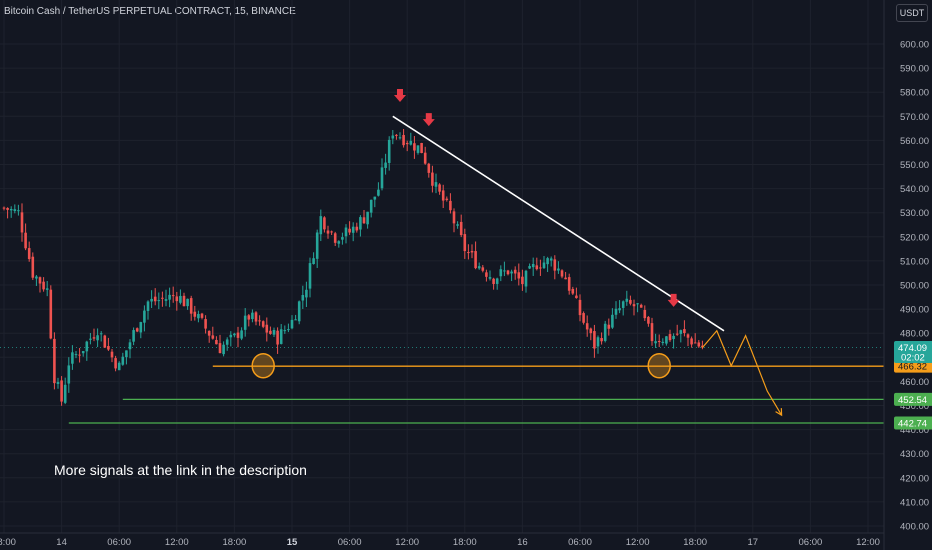 The width and height of the screenshot is (932, 550). Describe the element at coordinates (914, 430) in the screenshot. I see `price-tick-label: 440.00` at that location.